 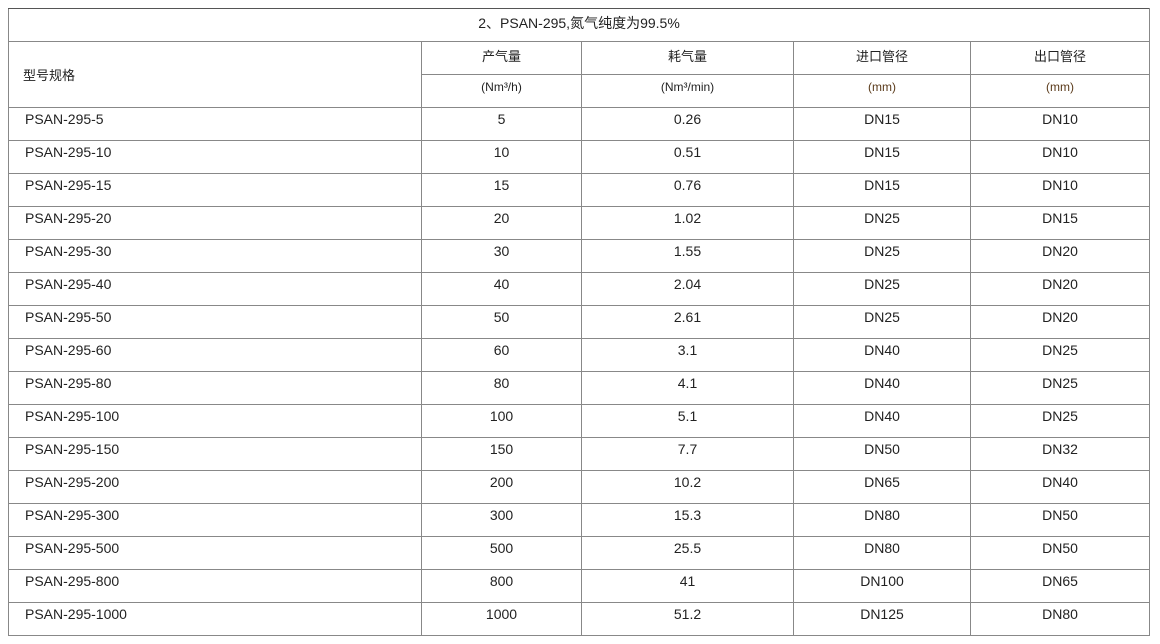 What do you see at coordinates (215, 421) in the screenshot?
I see `cell-model: PSAN-295-100` at bounding box center [215, 421].